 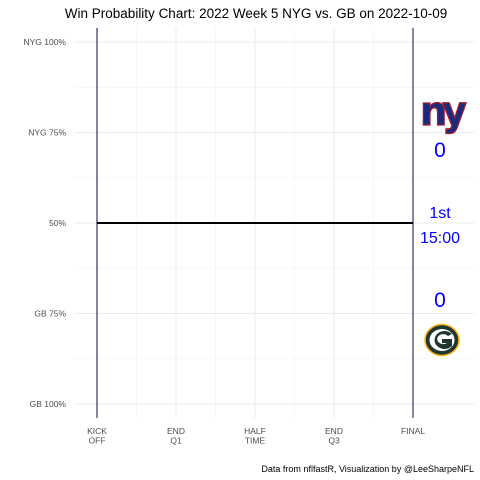 I want to click on x-tick-label: END Q3, so click(x=334, y=436).